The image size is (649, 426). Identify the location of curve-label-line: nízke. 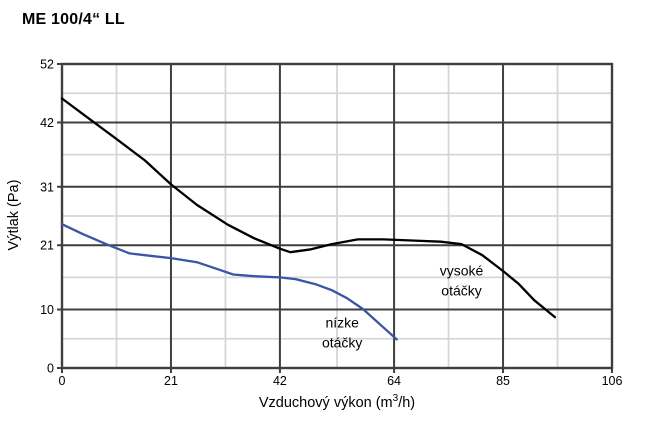
(342, 322).